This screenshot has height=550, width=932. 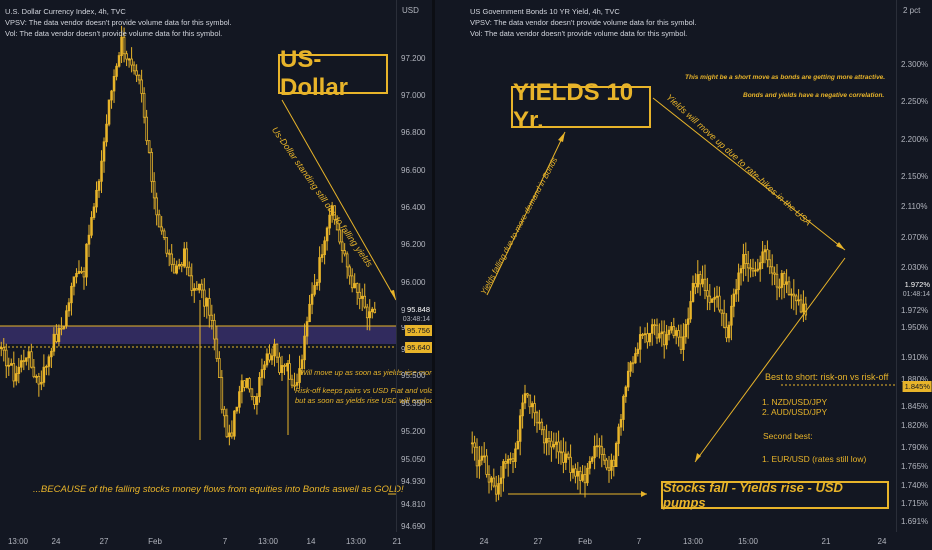 What do you see at coordinates (484, 541) in the screenshot?
I see `yield-x-tick: 24` at bounding box center [484, 541].